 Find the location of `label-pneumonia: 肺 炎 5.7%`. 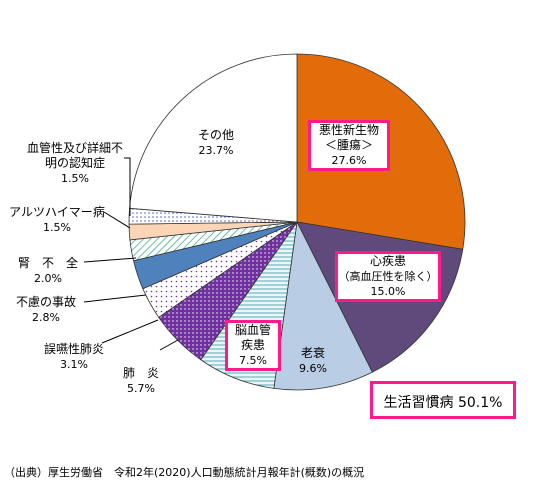

label-pneumonia: 肺 炎 5.7% is located at coordinates (141, 381).